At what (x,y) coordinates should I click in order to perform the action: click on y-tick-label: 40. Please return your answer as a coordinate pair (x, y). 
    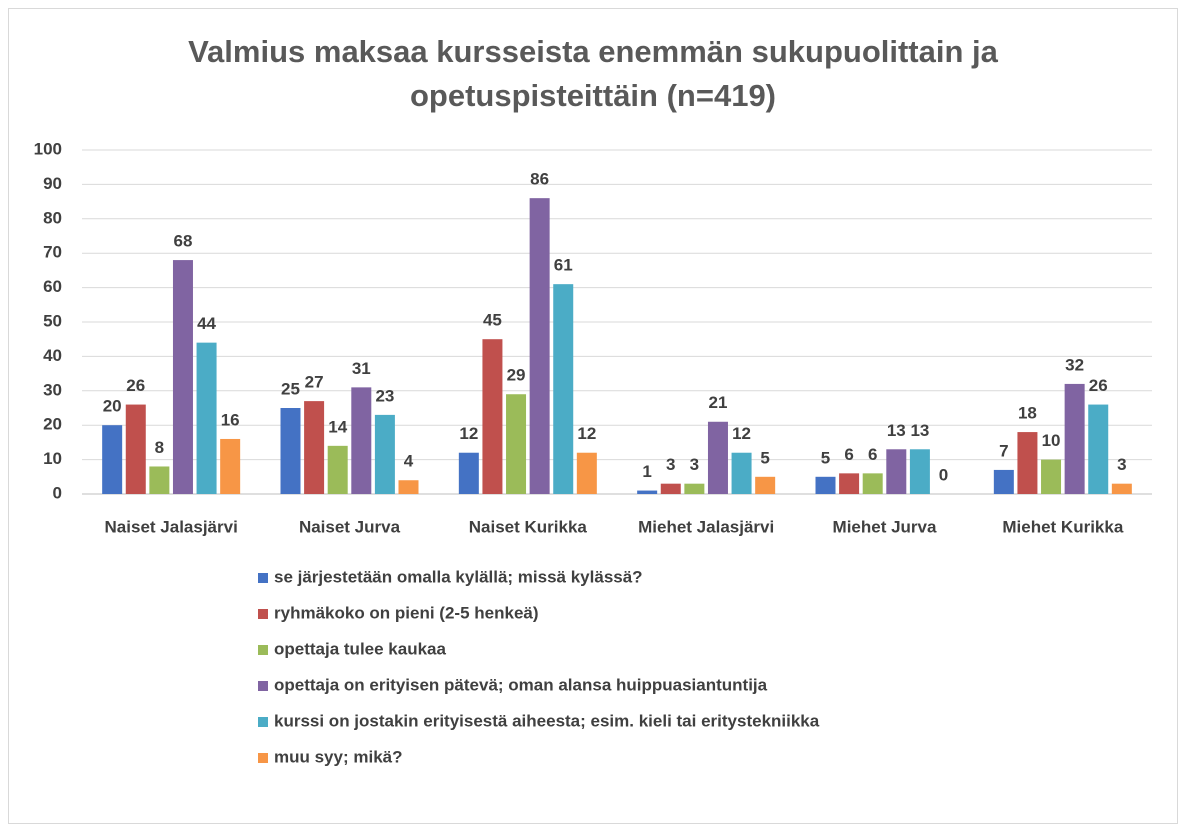
    Looking at the image, I should click on (52, 355).